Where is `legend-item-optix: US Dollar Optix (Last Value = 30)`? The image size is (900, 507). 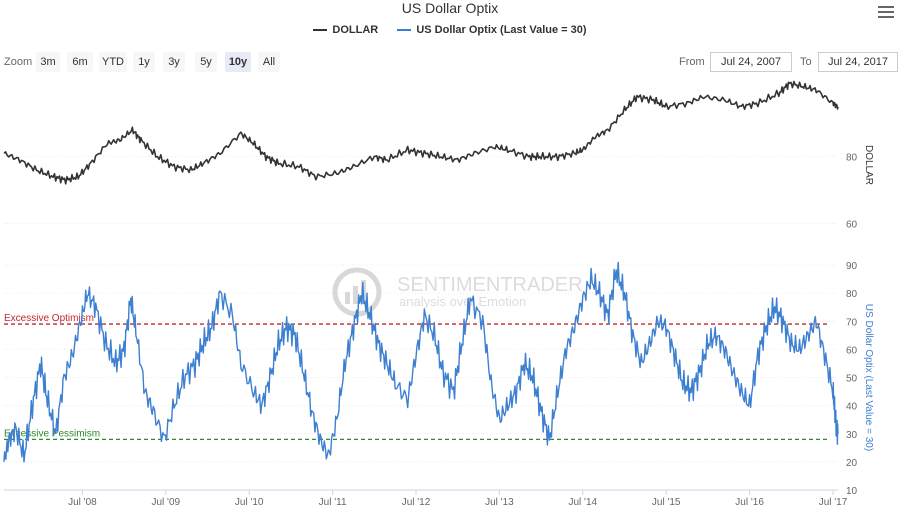
legend-item-optix: US Dollar Optix (Last Value = 30) is located at coordinates (492, 30).